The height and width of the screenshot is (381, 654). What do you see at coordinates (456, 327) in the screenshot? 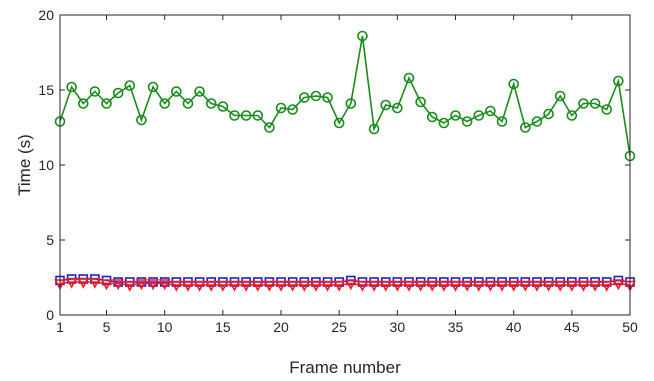
I see `x-tick-label: 35` at bounding box center [456, 327].